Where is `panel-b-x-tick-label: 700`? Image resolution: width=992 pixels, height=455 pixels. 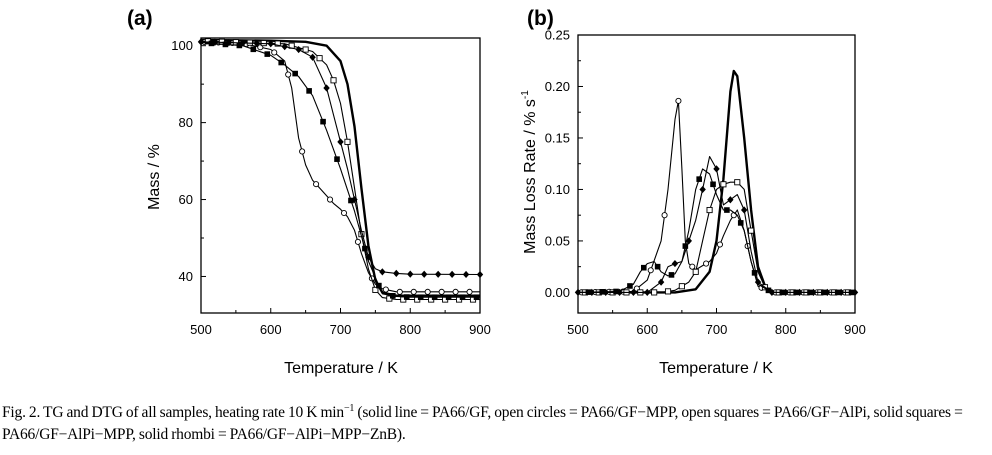
panel-b-x-tick-label: 700 is located at coordinates (717, 329).